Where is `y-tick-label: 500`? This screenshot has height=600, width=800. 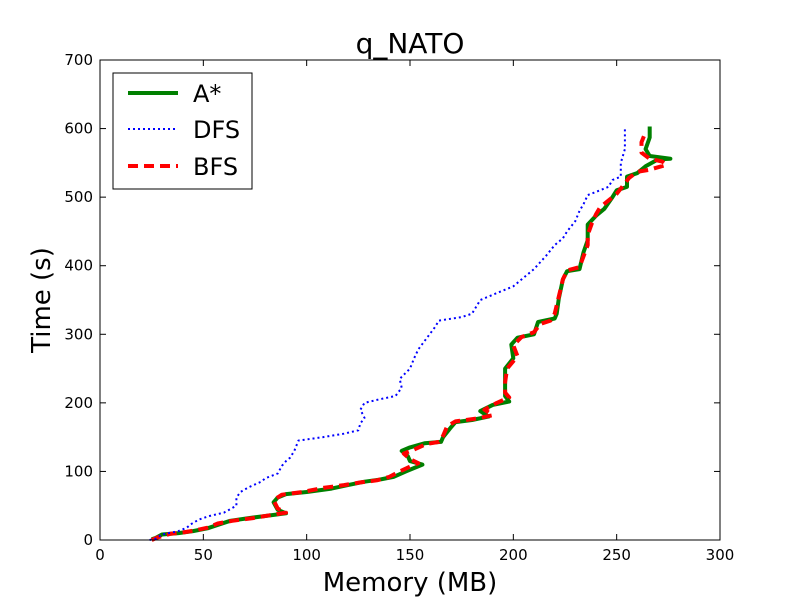 y-tick-label: 500 is located at coordinates (78, 197).